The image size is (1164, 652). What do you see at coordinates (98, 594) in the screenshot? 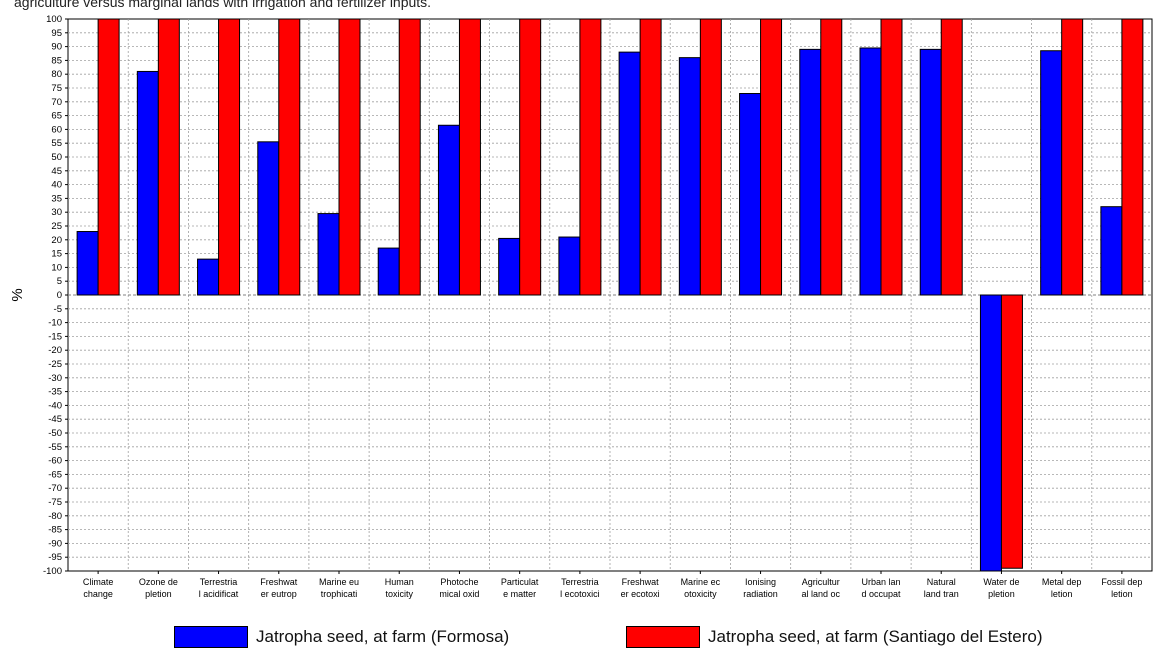
I see `x-tick-label: change` at bounding box center [98, 594].